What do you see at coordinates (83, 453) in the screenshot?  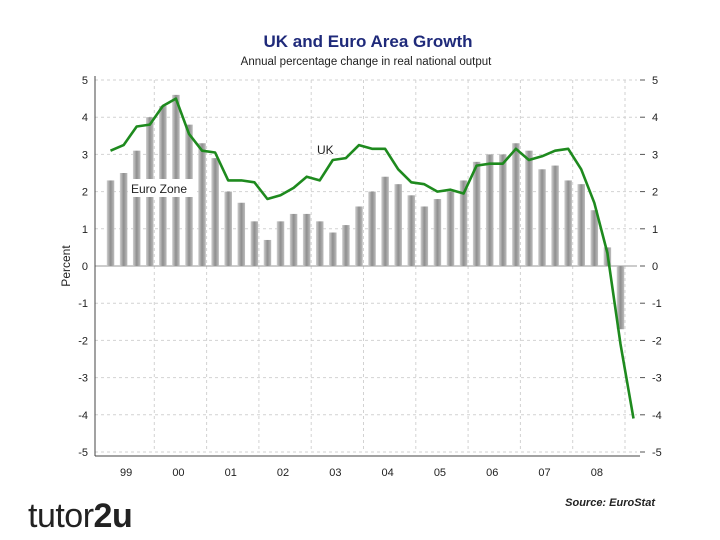 I see `y-tick-label-left: -5` at bounding box center [83, 453].